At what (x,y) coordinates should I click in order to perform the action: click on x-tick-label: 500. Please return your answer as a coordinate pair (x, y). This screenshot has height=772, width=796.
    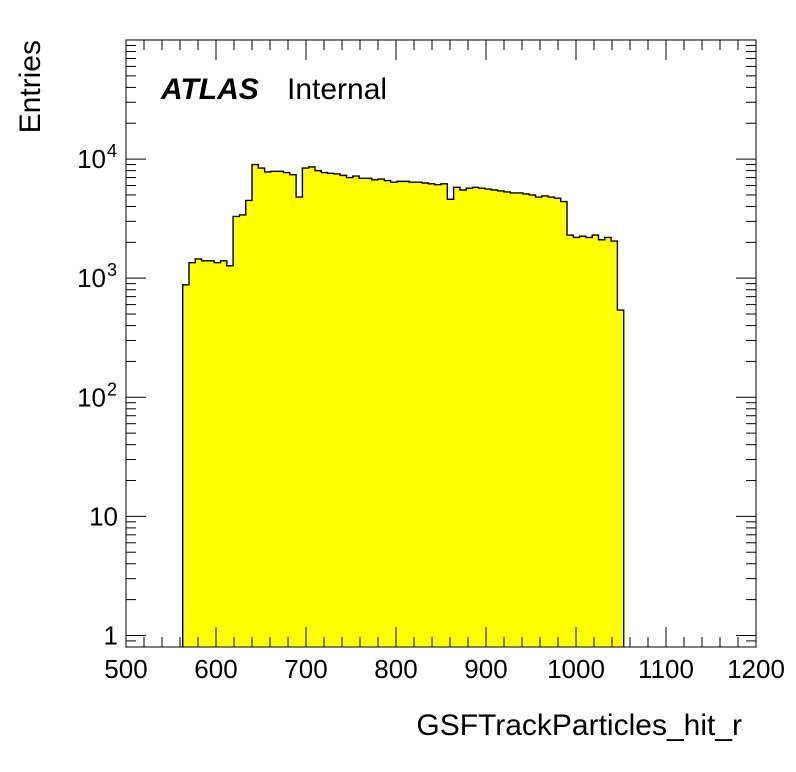
    Looking at the image, I should click on (125, 669).